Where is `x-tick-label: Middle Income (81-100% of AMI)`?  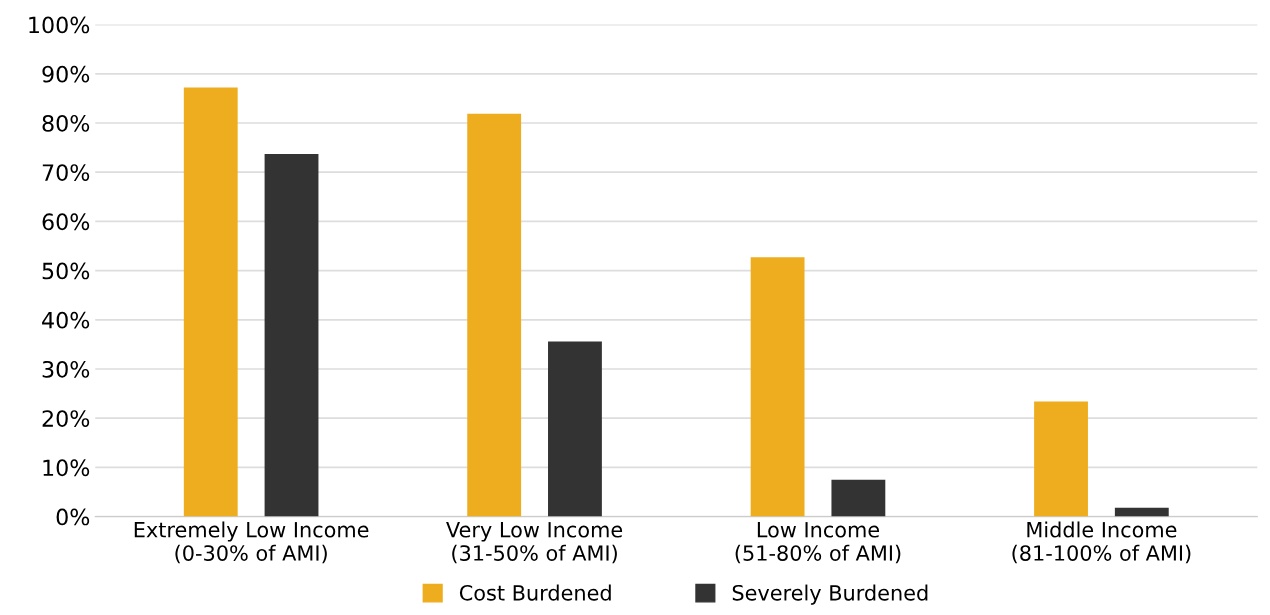 x-tick-label: Middle Income (81-100% of AMI) is located at coordinates (1101, 542).